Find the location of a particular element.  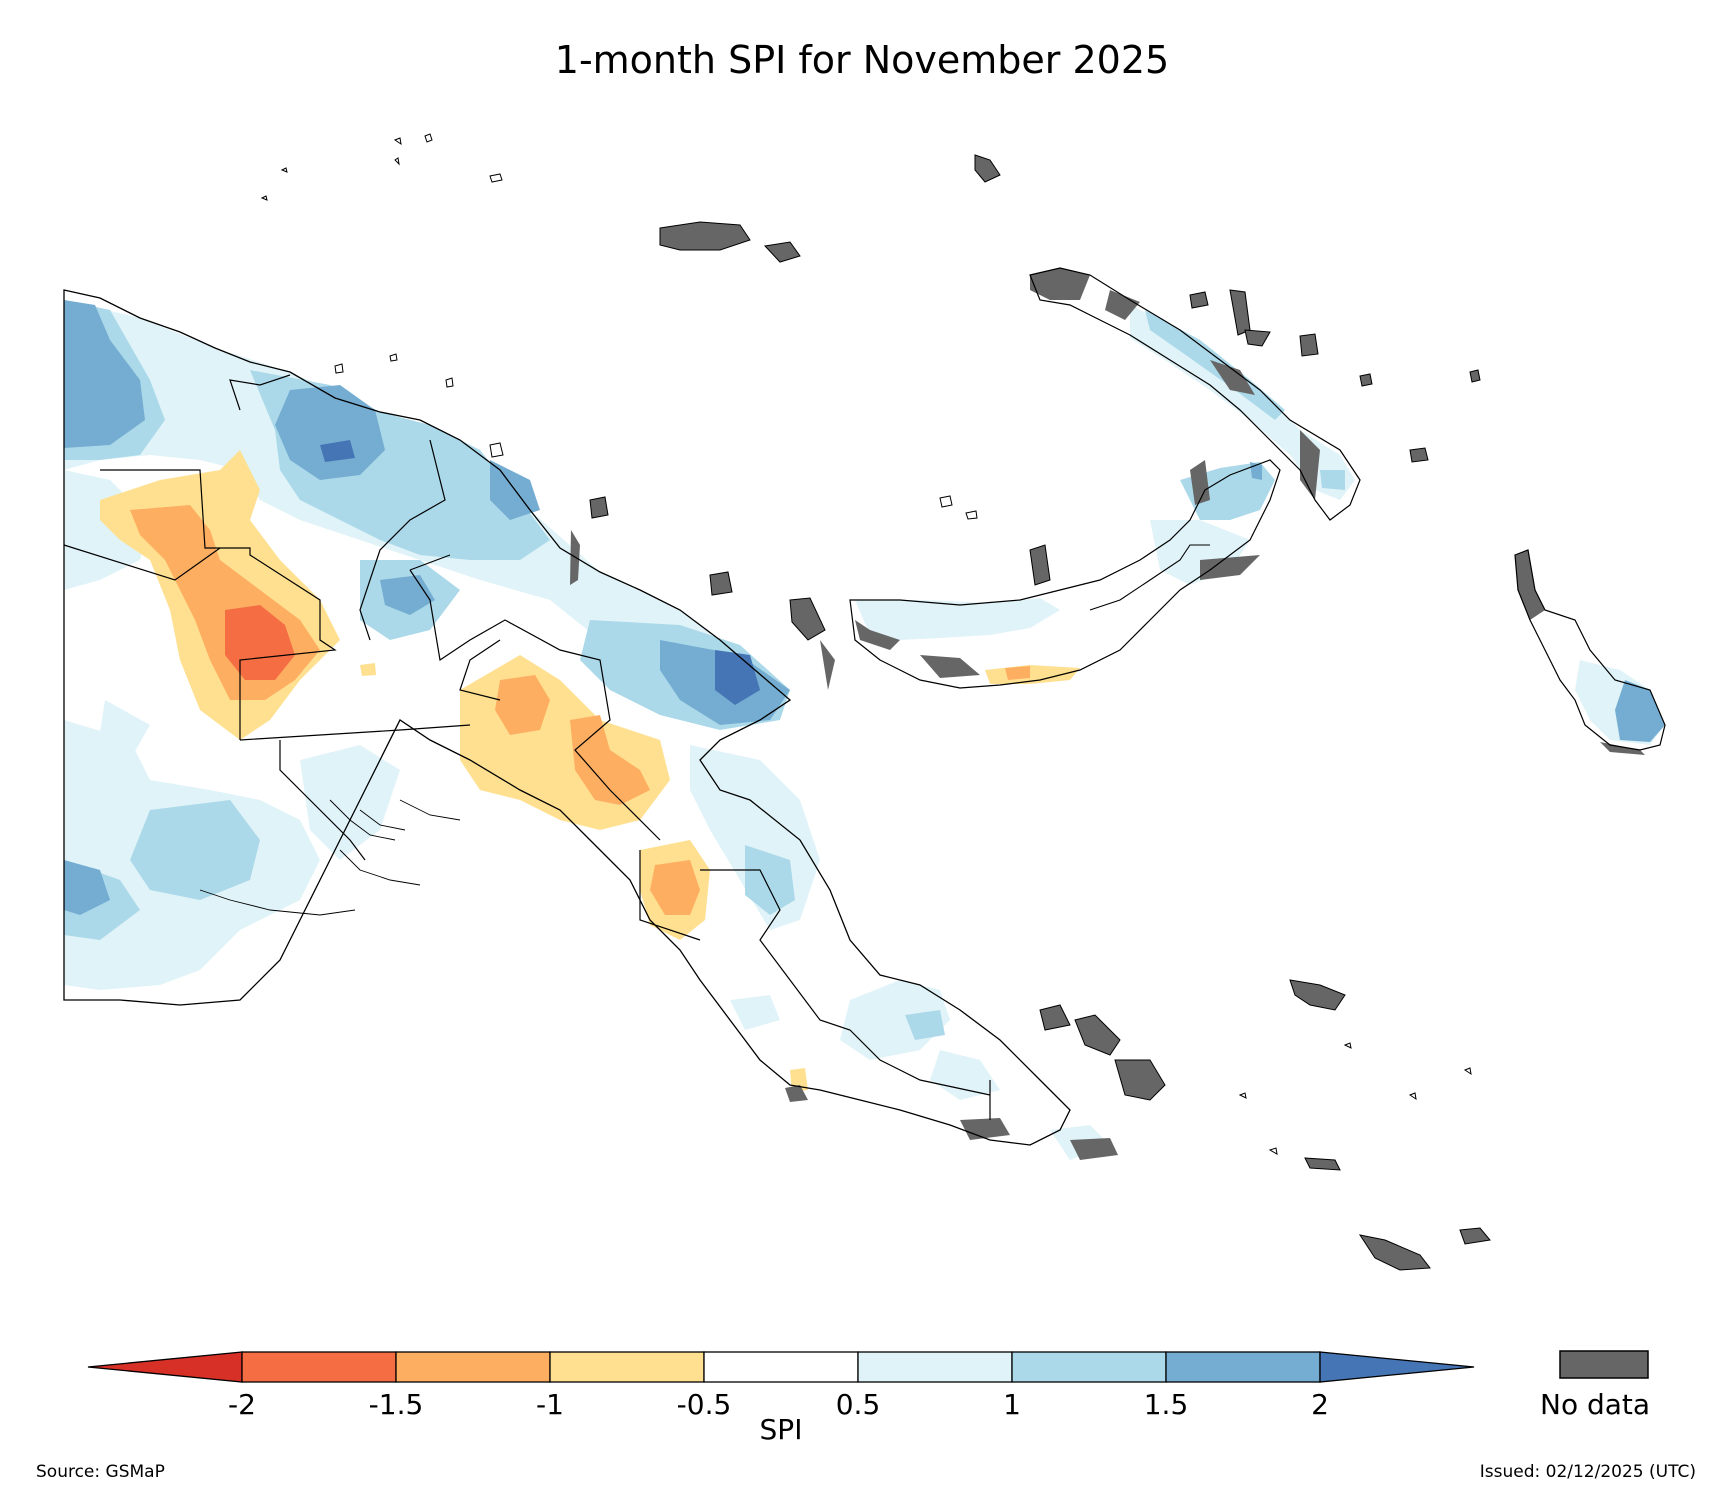

colorbar-tick-label: 1.5 is located at coordinates (1166, 1404).